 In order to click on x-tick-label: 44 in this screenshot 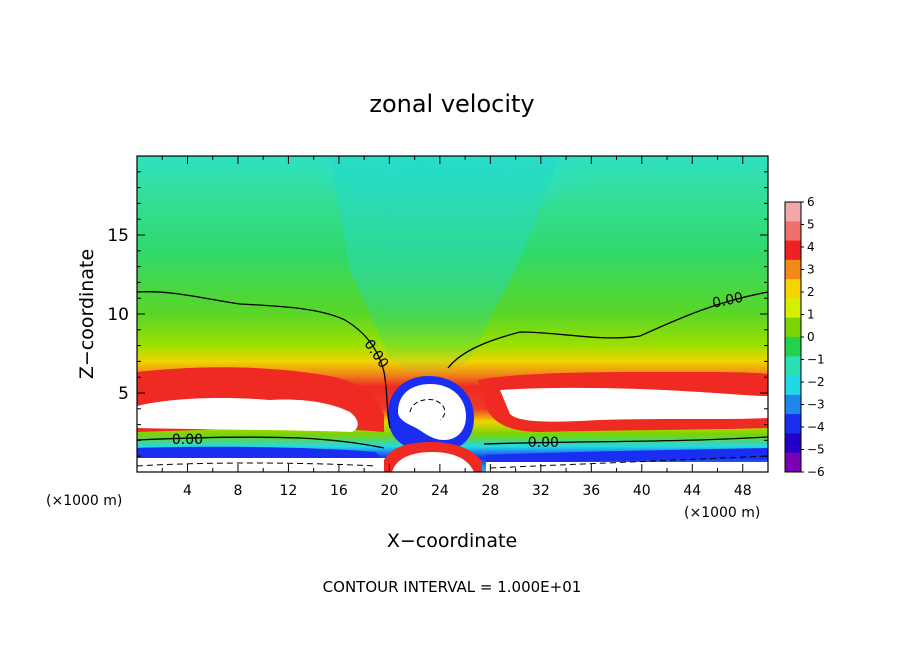, I will do `click(692, 491)`.